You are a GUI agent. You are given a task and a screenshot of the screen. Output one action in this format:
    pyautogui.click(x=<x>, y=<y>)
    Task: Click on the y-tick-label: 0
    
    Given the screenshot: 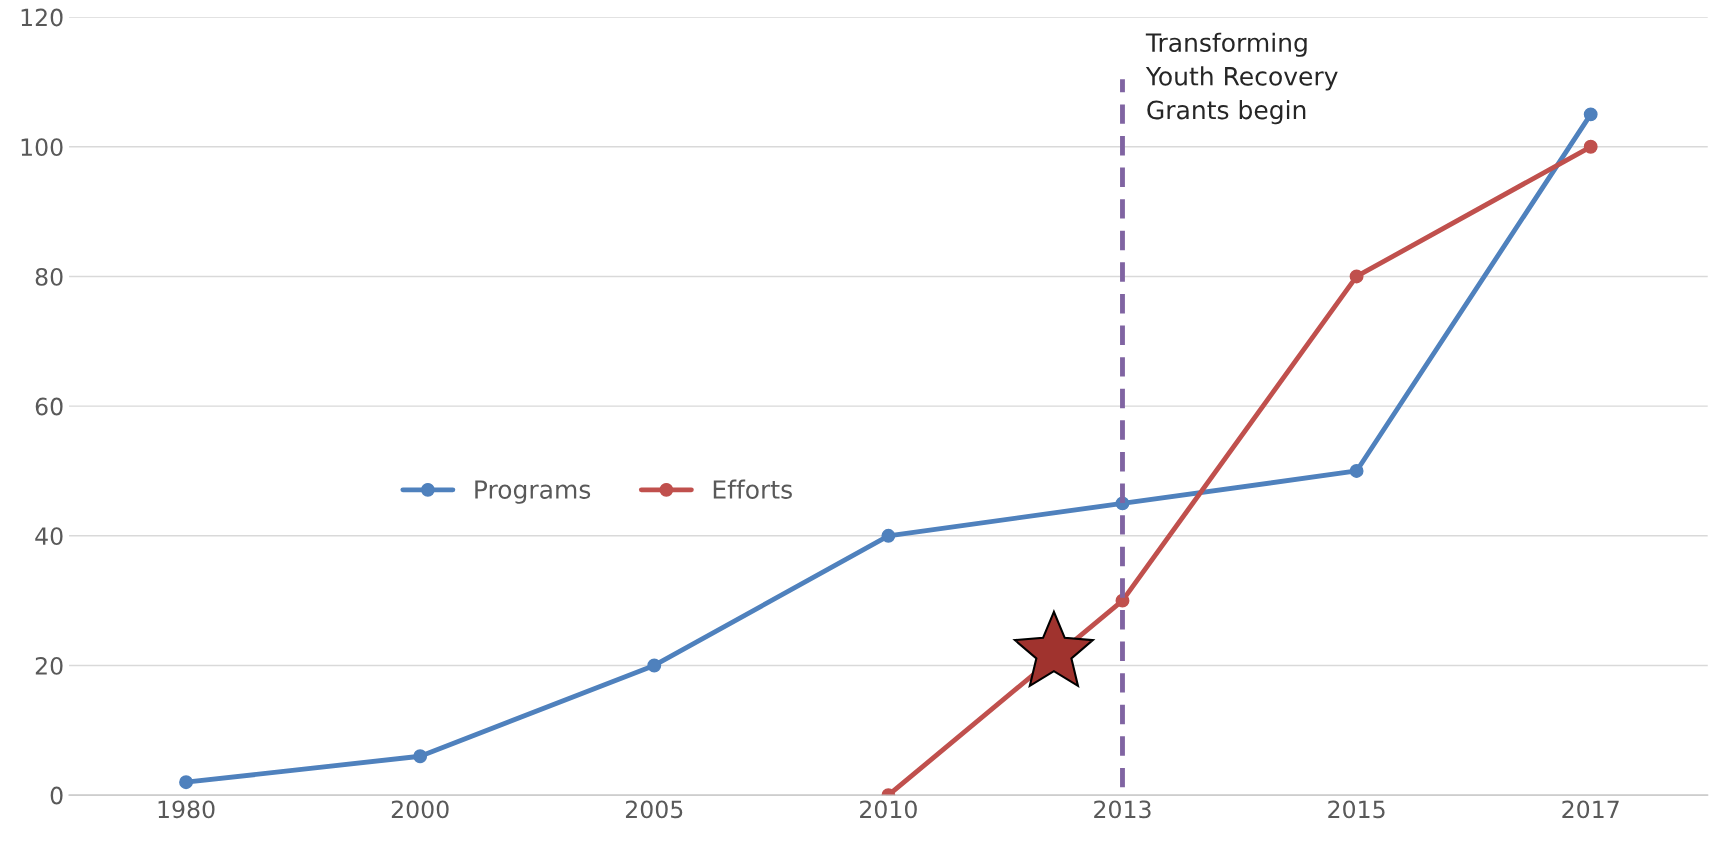 What is the action you would take?
    pyautogui.click(x=56, y=795)
    